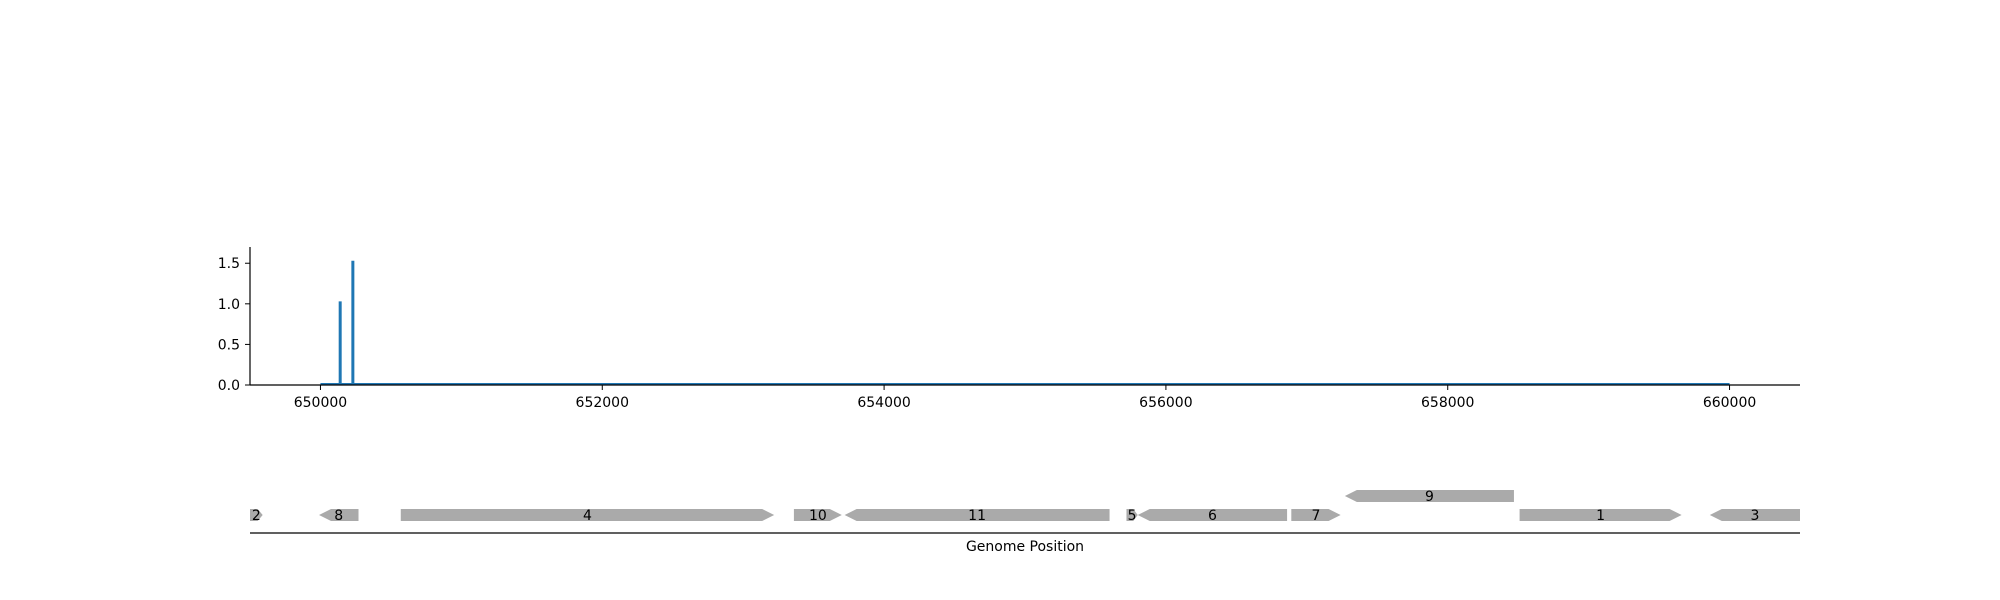  I want to click on gene-feature: 9, so click(1429, 497).